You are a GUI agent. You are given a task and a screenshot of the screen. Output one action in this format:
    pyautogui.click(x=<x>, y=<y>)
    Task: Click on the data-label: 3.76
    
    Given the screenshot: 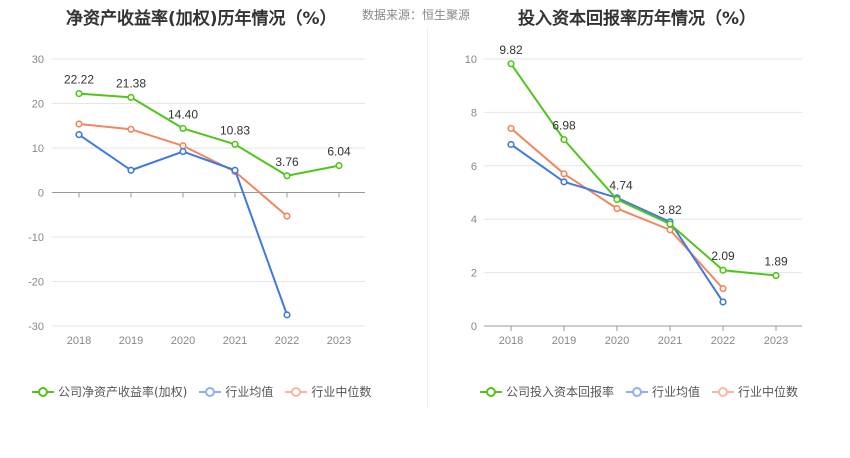 What is the action you would take?
    pyautogui.click(x=287, y=162)
    